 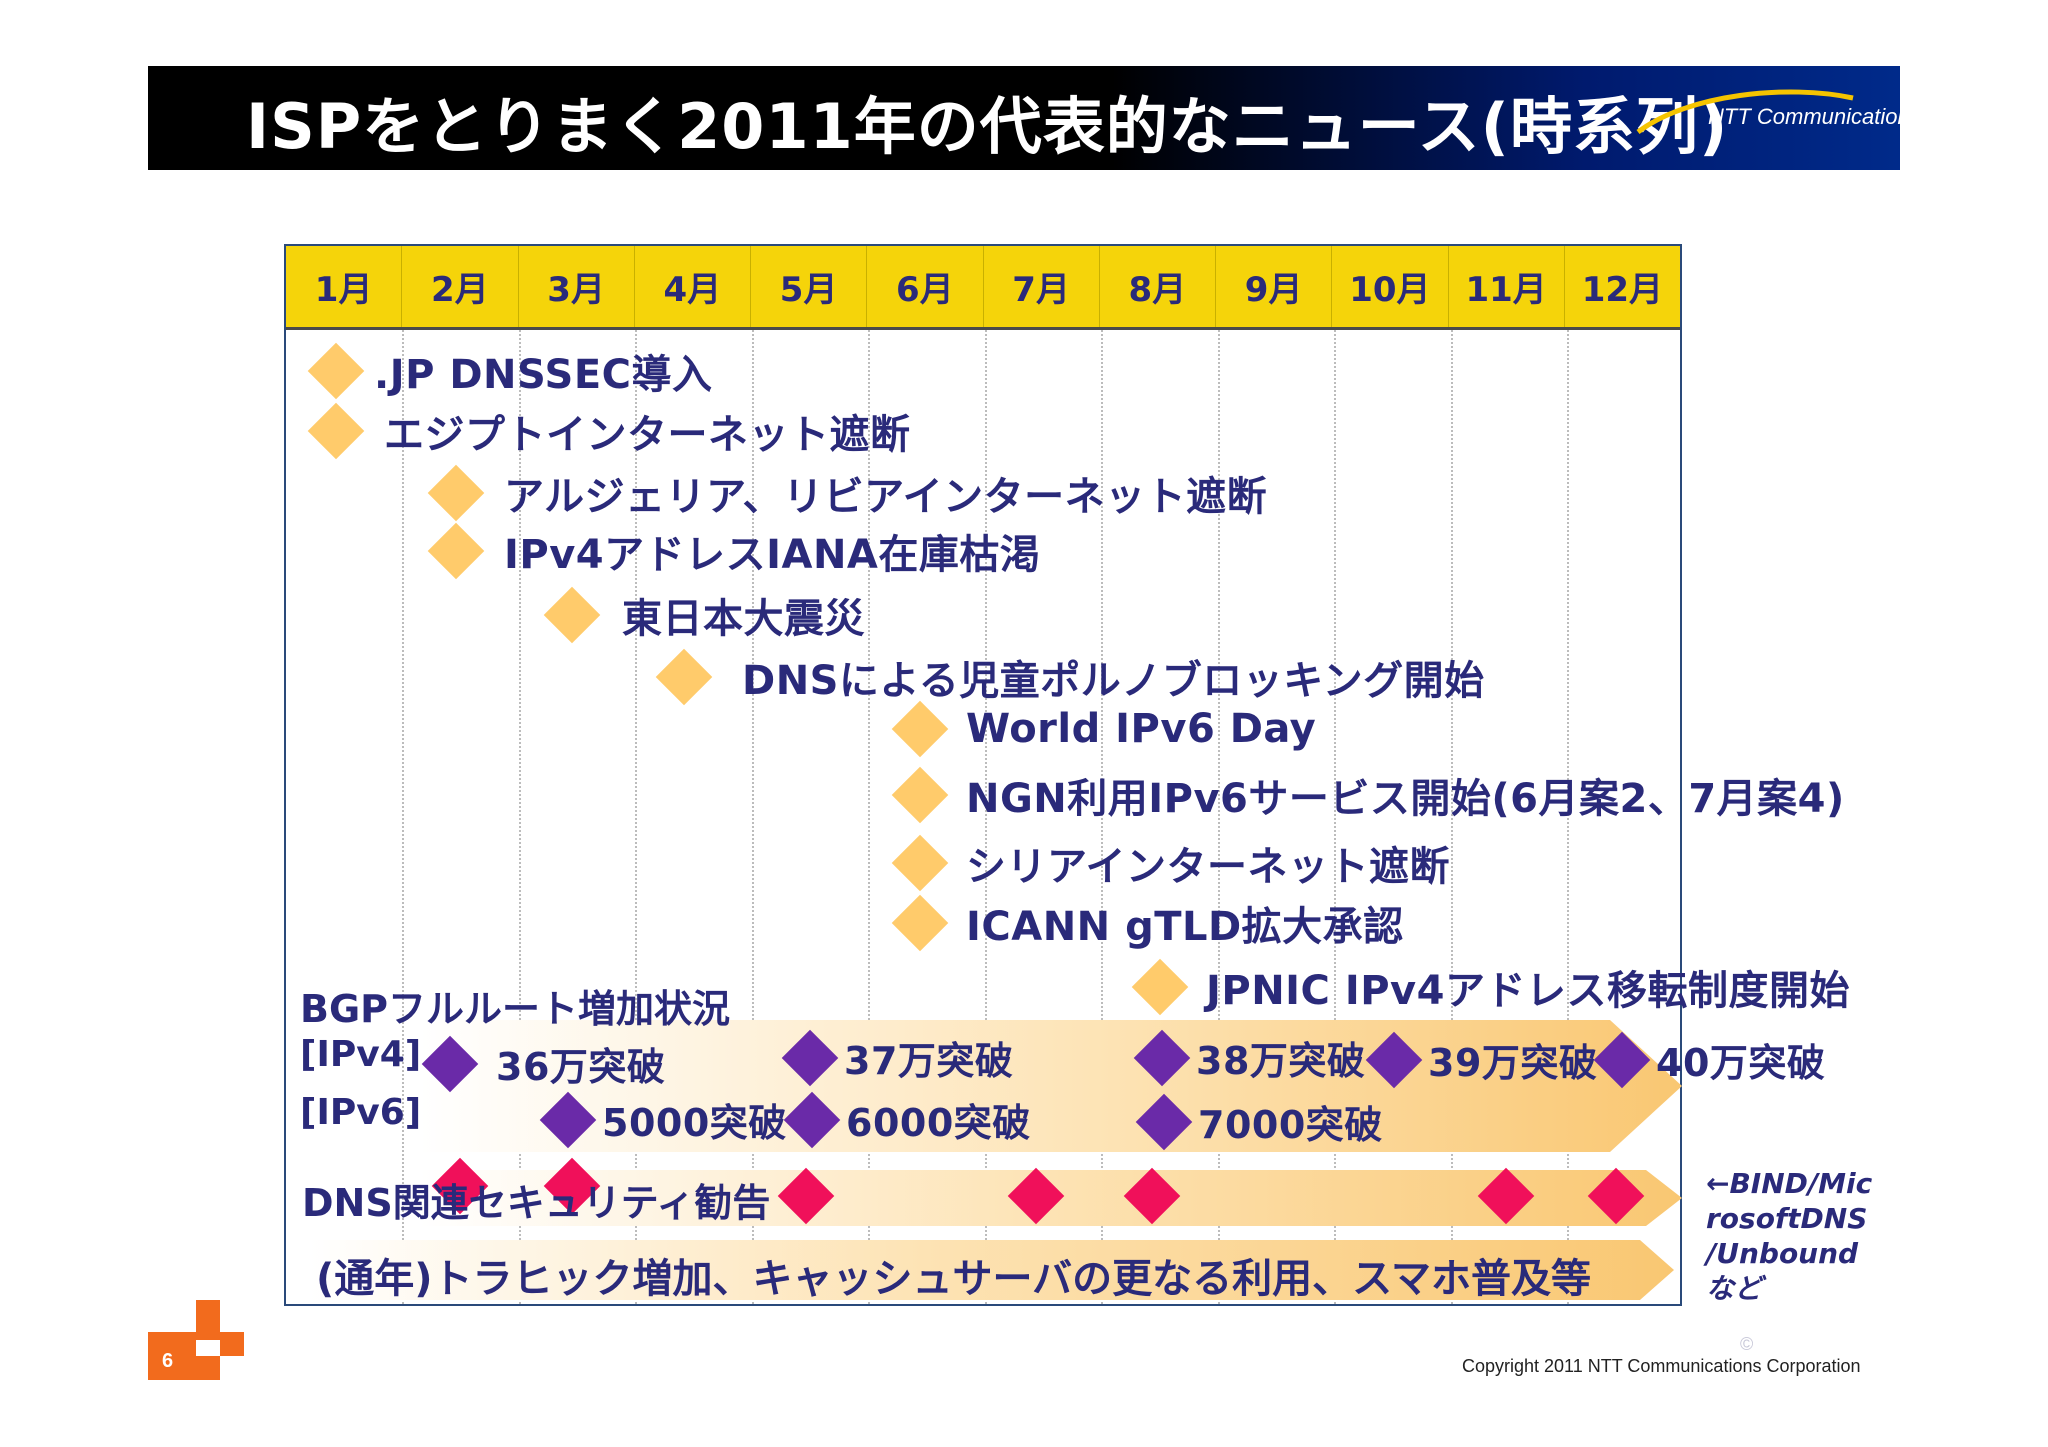 What do you see at coordinates (925, 286) in the screenshot?
I see `month-header: 6月` at bounding box center [925, 286].